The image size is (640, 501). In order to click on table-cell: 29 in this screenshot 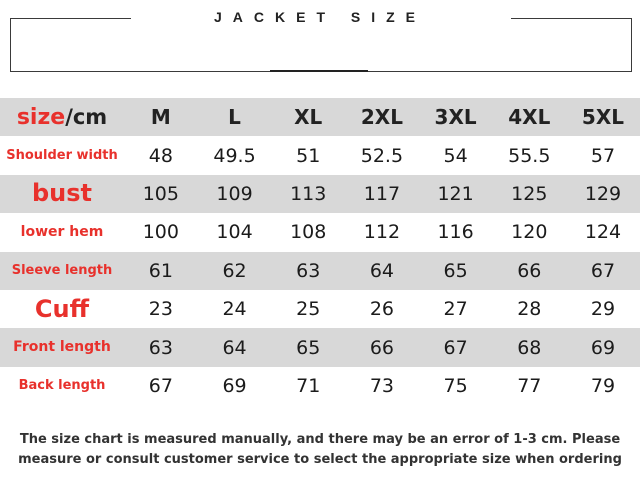, I will do `click(603, 309)`.